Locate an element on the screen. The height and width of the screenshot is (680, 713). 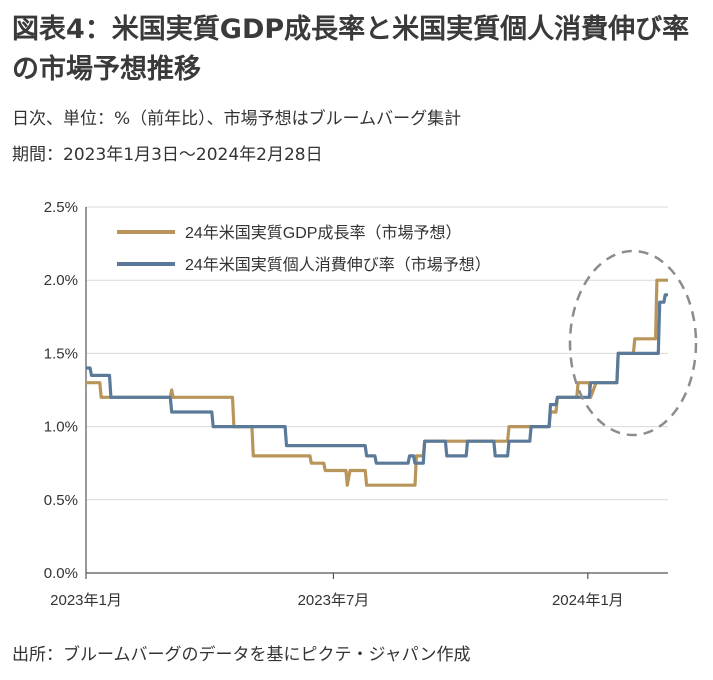
source-note: 出所：ブルームバーグのデータを基にピクテ・ジャパン作成 is located at coordinates (241, 655).